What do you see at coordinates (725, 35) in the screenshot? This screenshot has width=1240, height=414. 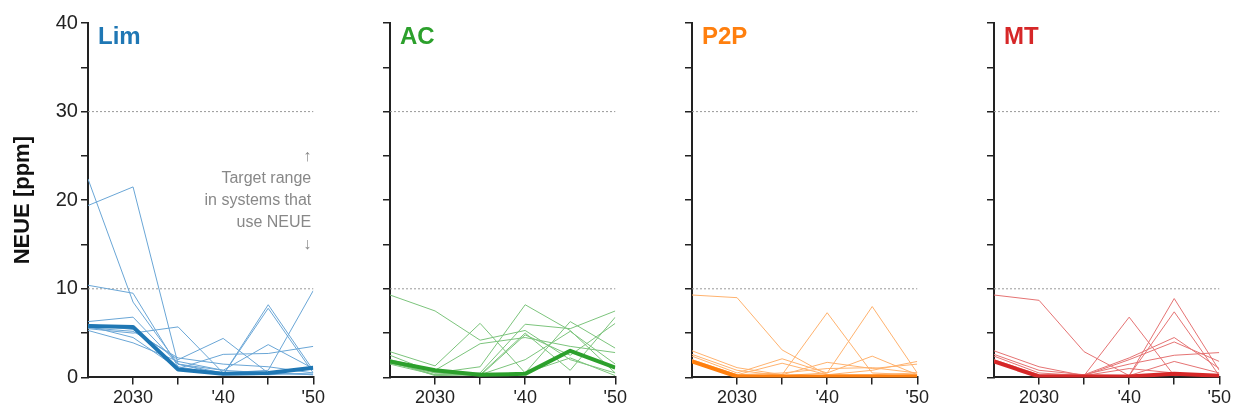 I see `chart-title: P2P` at bounding box center [725, 35].